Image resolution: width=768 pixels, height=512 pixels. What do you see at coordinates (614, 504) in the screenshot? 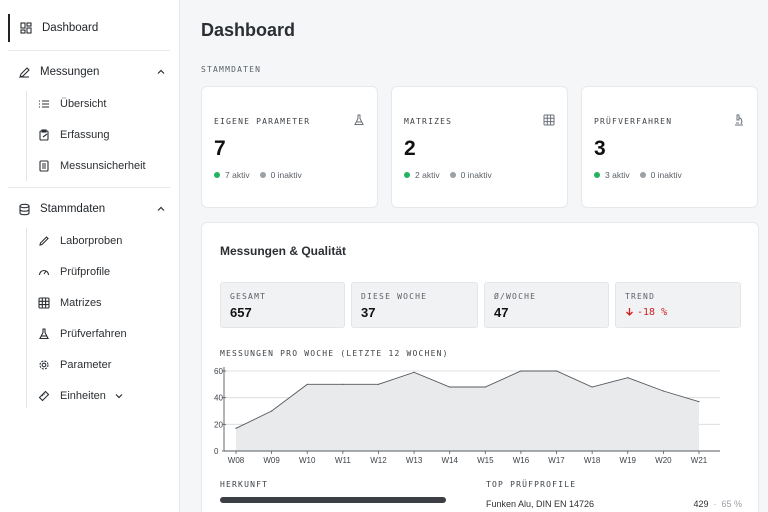
I see `list-item: Funken Alu, DIN EN 14726 429 · 65 %` at bounding box center [614, 504].